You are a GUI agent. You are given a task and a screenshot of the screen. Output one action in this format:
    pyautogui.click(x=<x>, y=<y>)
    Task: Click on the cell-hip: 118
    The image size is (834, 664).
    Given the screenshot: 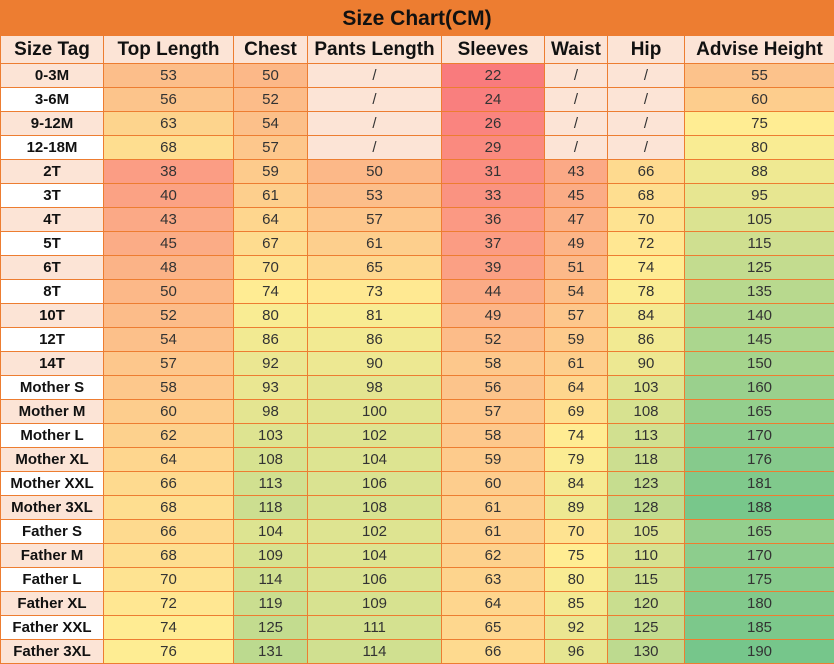 What is the action you would take?
    pyautogui.click(x=646, y=460)
    